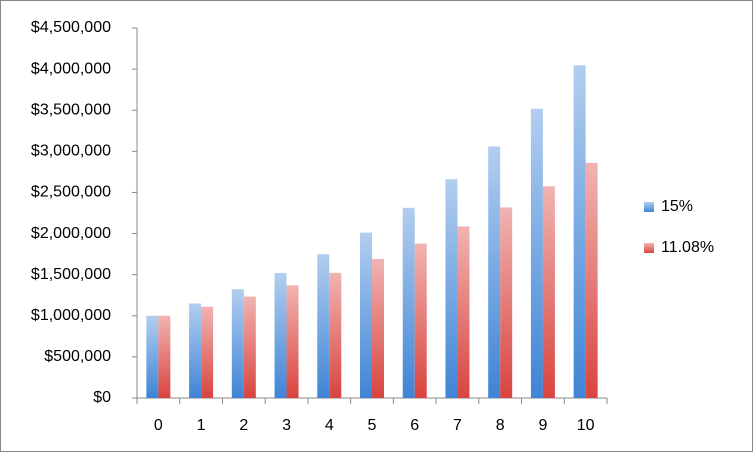 The image size is (753, 452). What do you see at coordinates (71, 27) in the screenshot?
I see `y-tick-label: $4,500,000` at bounding box center [71, 27].